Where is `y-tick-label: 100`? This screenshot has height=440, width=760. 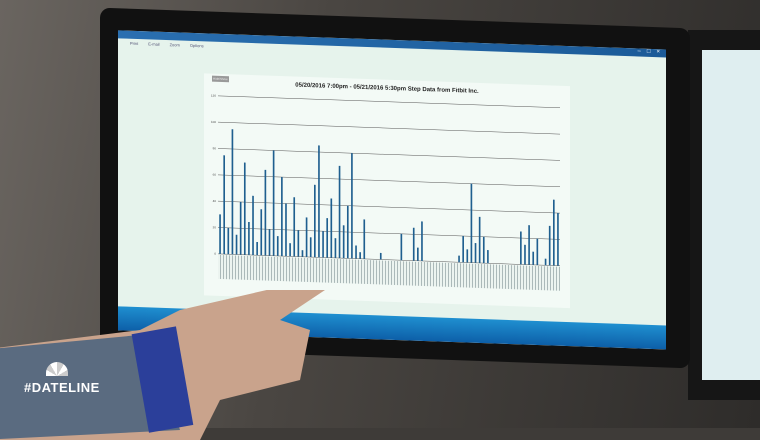 y-tick-label: 100 is located at coordinates (213, 122).